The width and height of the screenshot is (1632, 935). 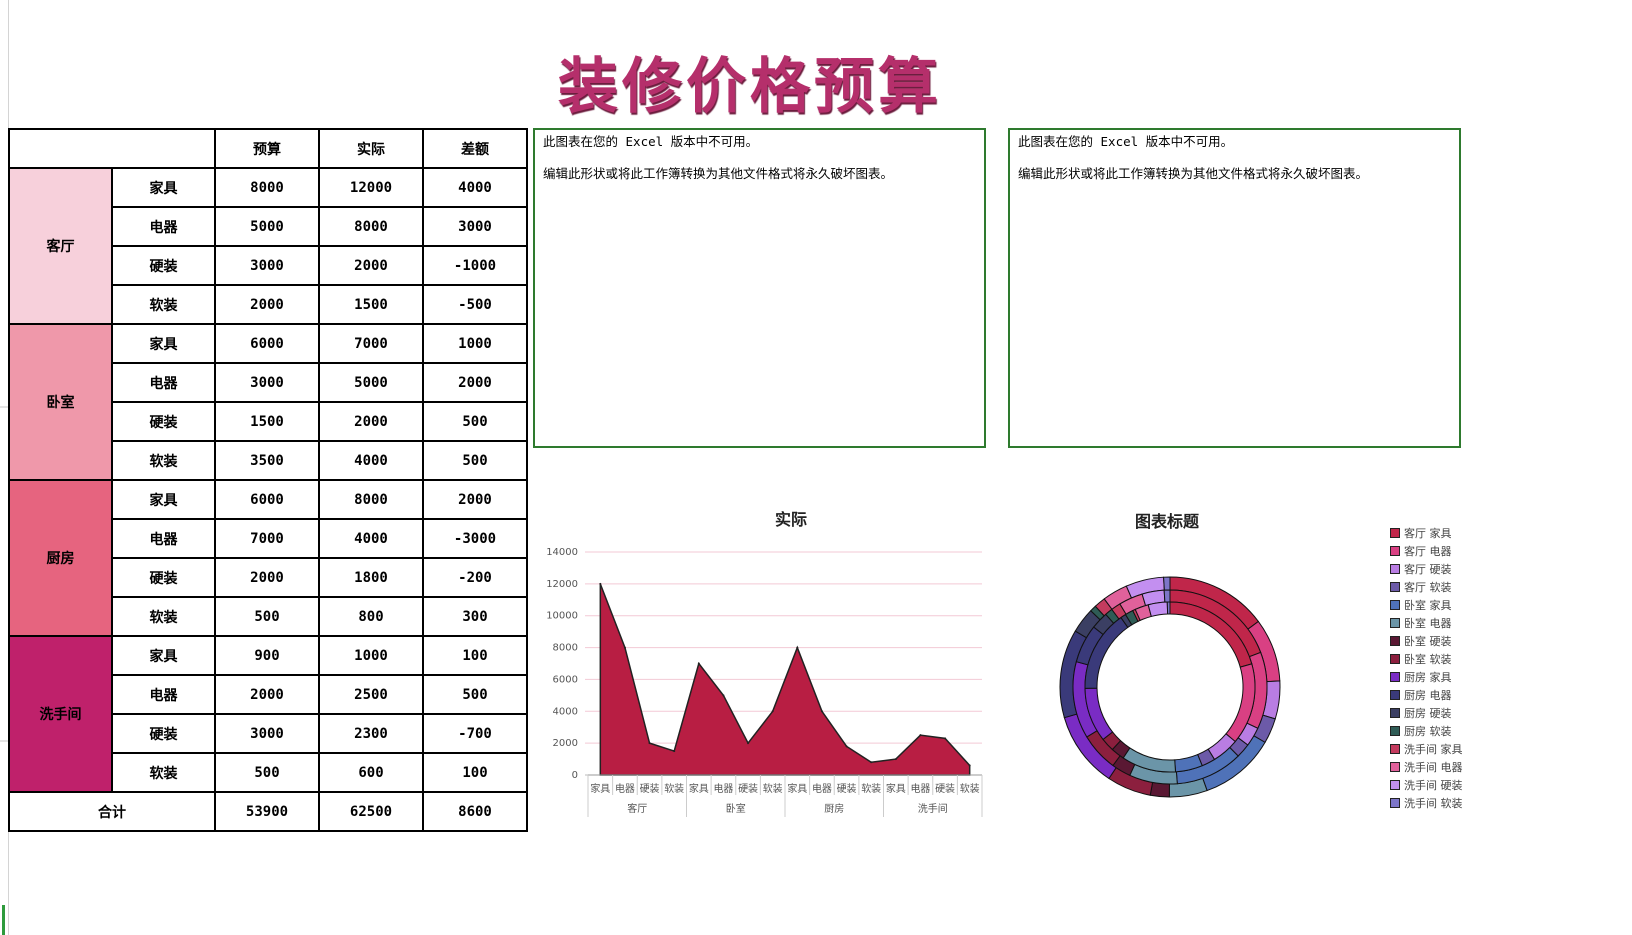 I want to click on legend-item: 厨房 家具, so click(x=1426, y=677).